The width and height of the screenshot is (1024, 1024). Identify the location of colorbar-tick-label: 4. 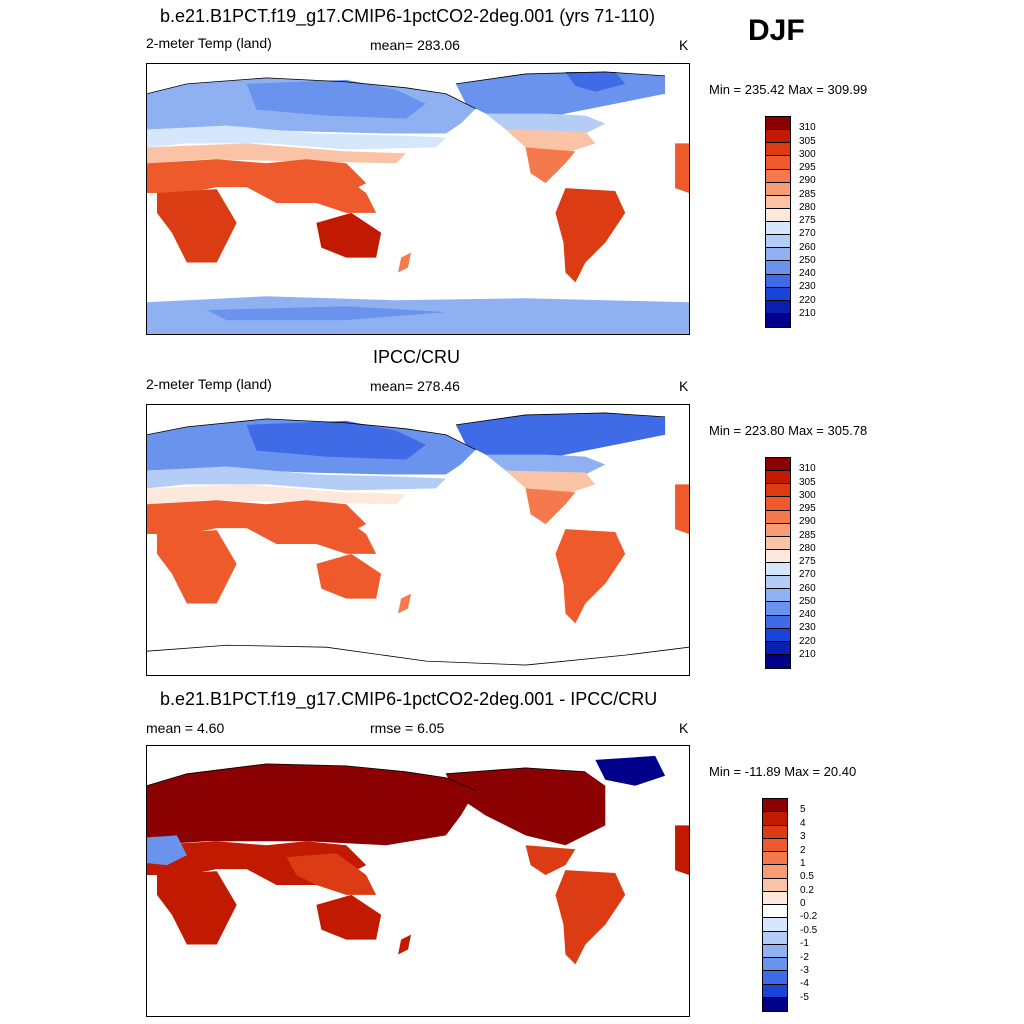
(803, 823).